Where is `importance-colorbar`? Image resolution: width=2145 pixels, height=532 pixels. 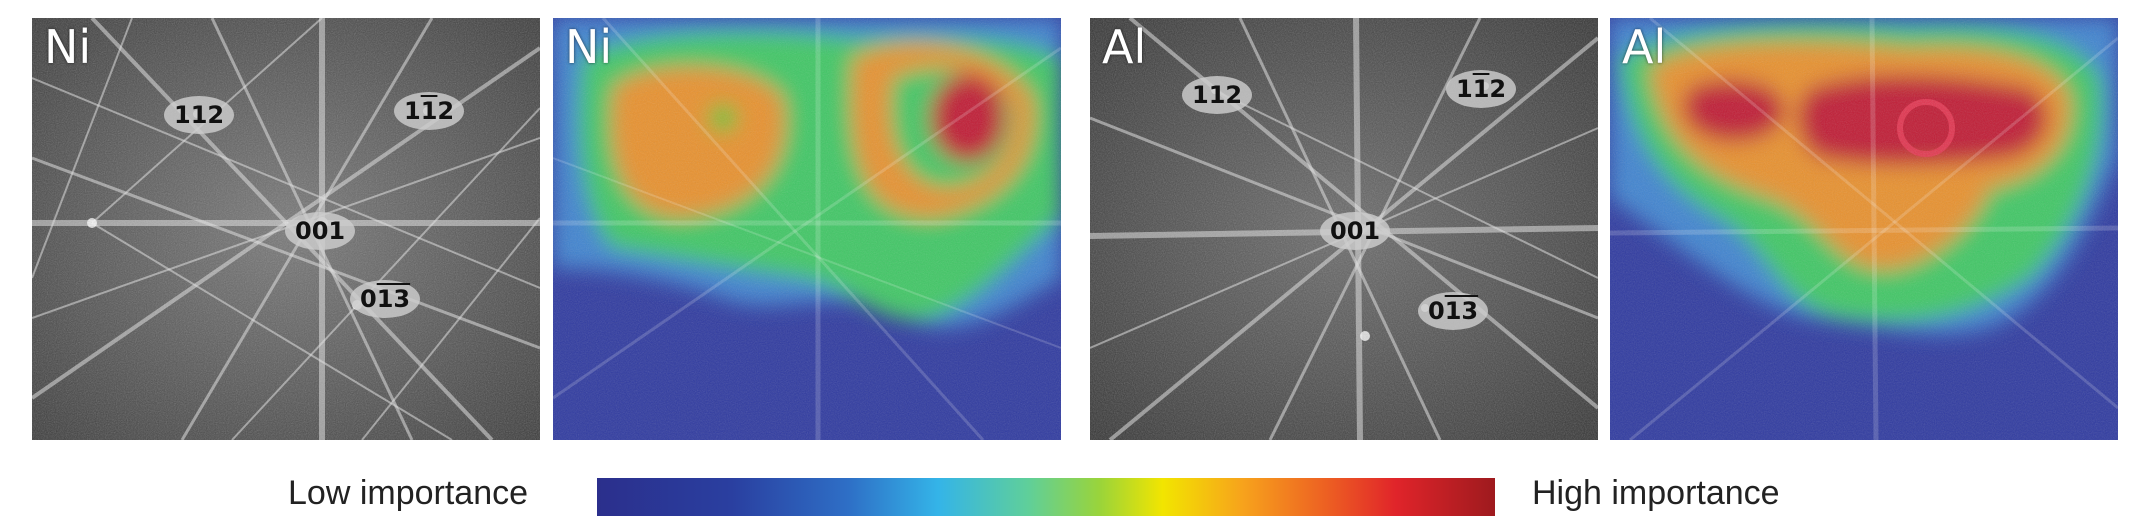
importance-colorbar is located at coordinates (1046, 497).